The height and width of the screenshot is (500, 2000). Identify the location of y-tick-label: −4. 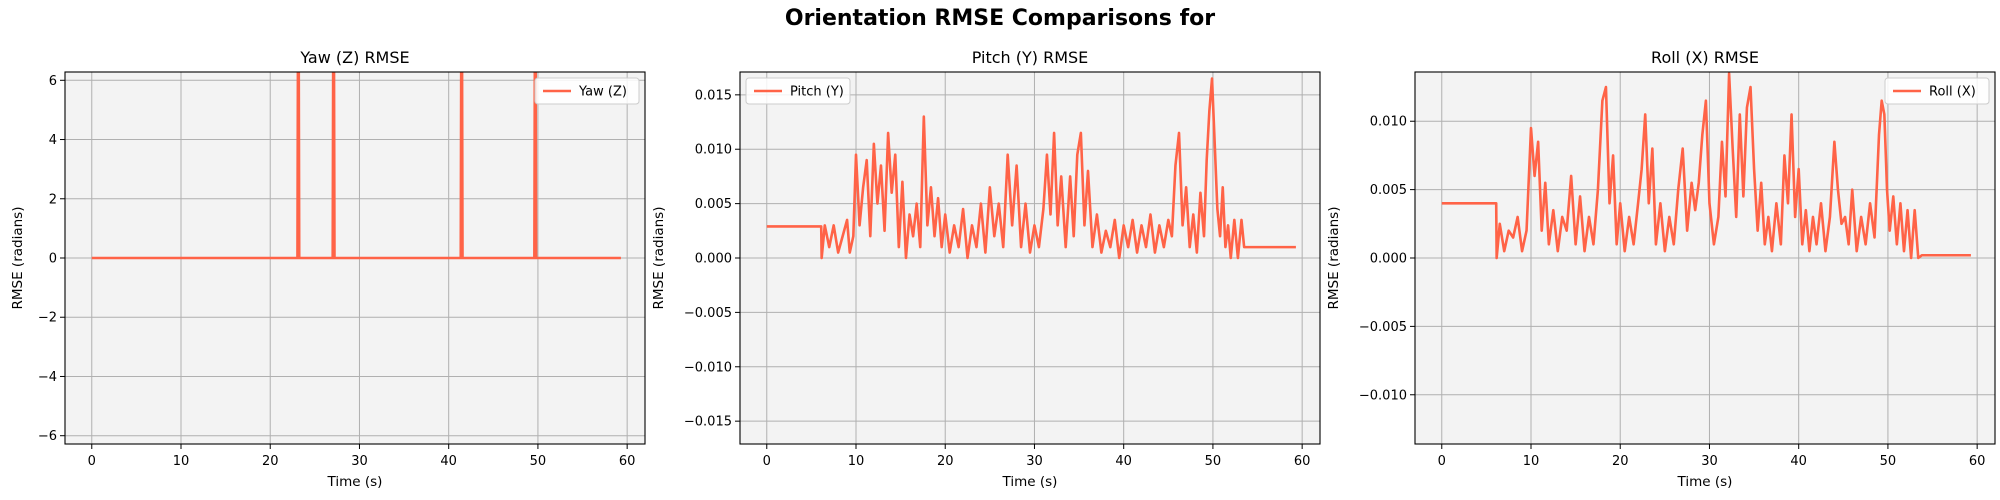
(47, 377).